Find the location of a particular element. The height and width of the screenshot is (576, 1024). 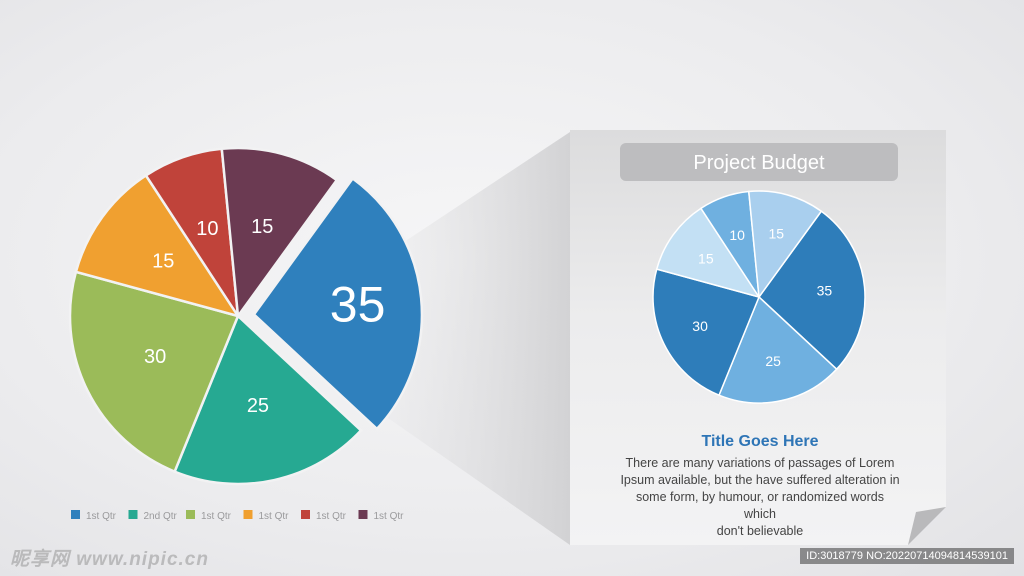

title-bar is located at coordinates (759, 162).